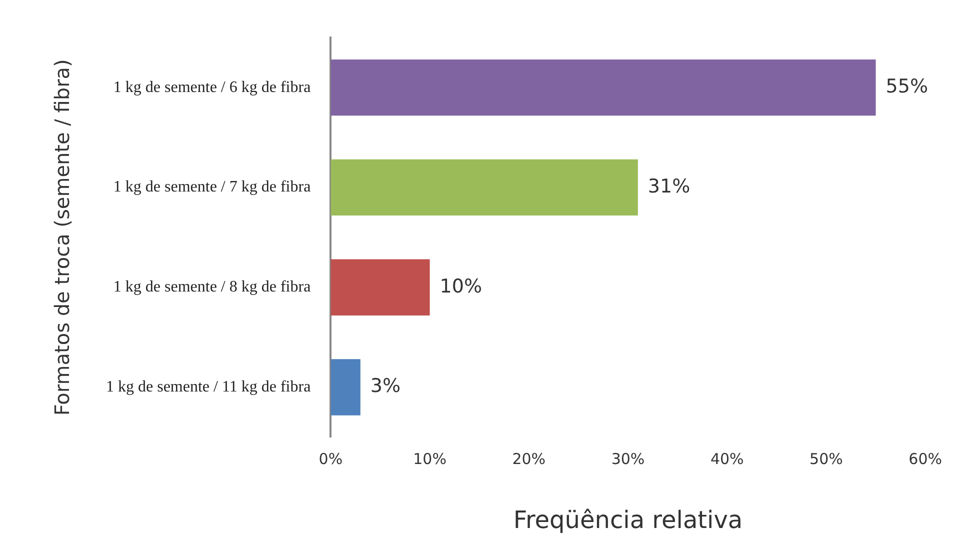 This screenshot has width=964, height=558. Describe the element at coordinates (461, 286) in the screenshot. I see `data-label: 10%` at that location.